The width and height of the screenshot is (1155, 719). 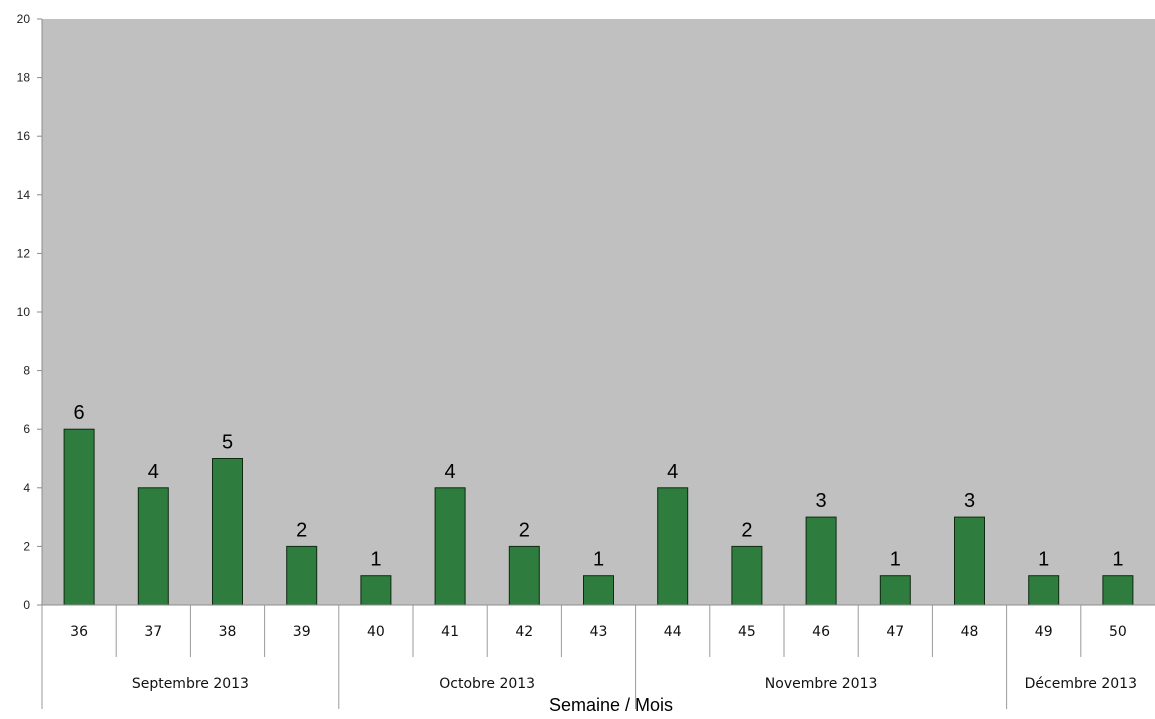 I want to click on data-label-week-45: 2, so click(x=746, y=530).